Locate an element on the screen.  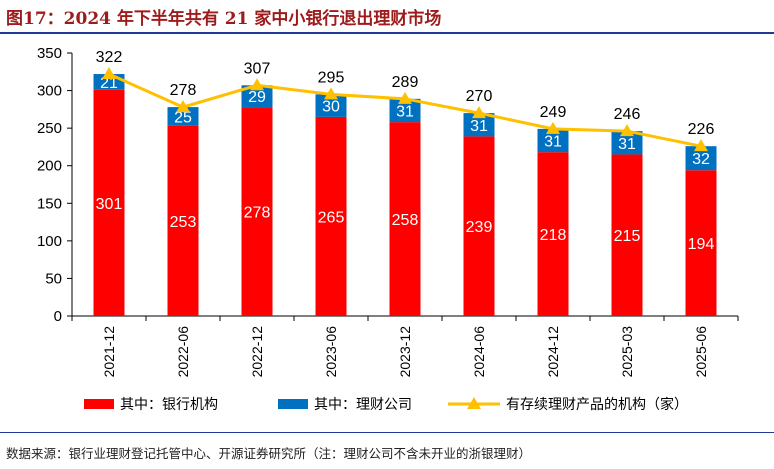
legend-swatch-total-marker is located at coordinates (474, 403).